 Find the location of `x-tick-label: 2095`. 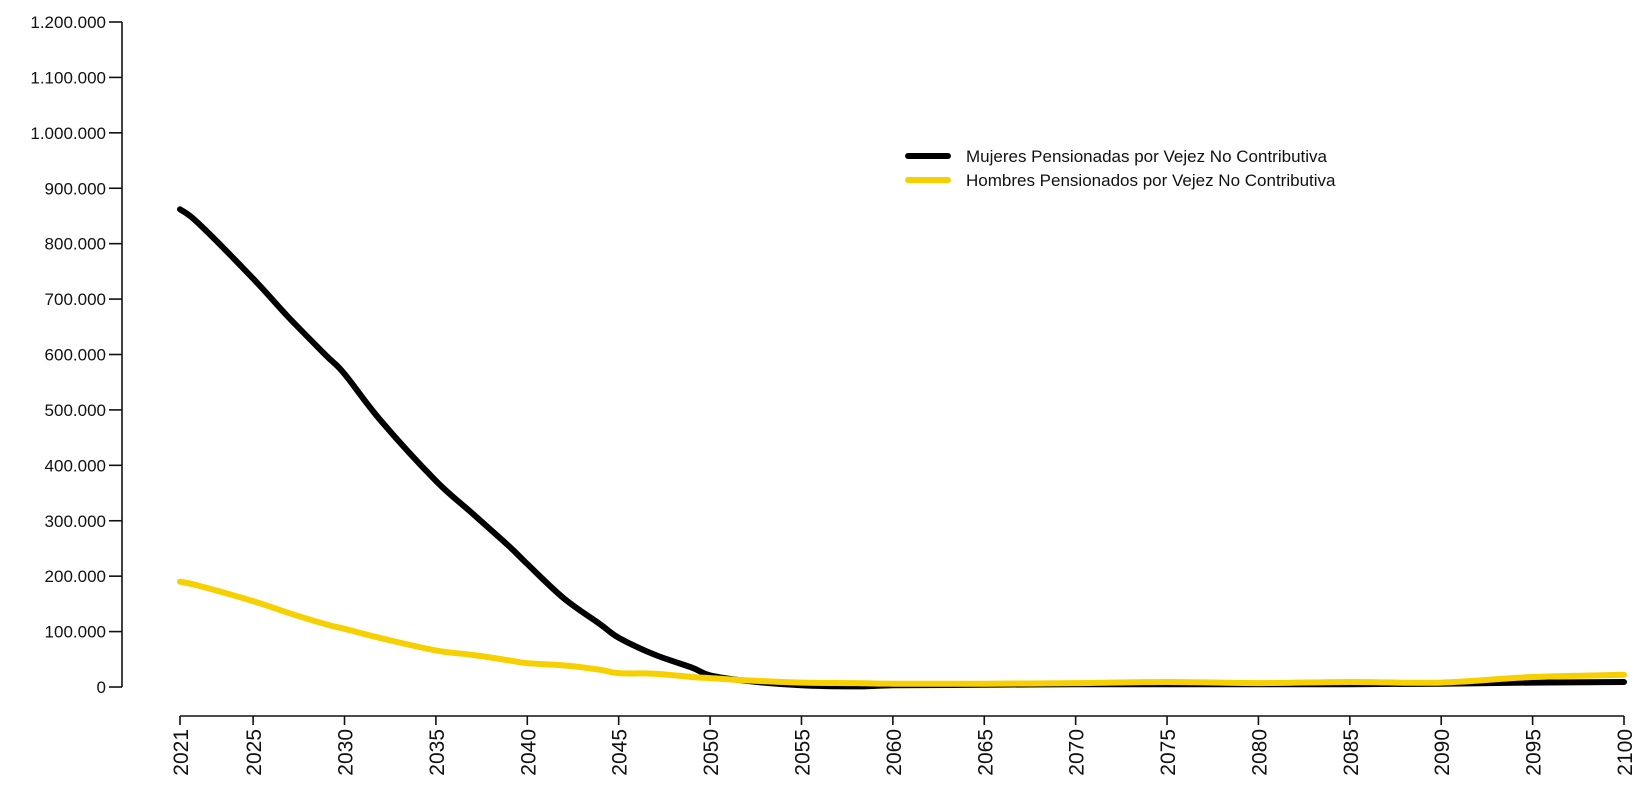

x-tick-label: 2095 is located at coordinates (1534, 752).